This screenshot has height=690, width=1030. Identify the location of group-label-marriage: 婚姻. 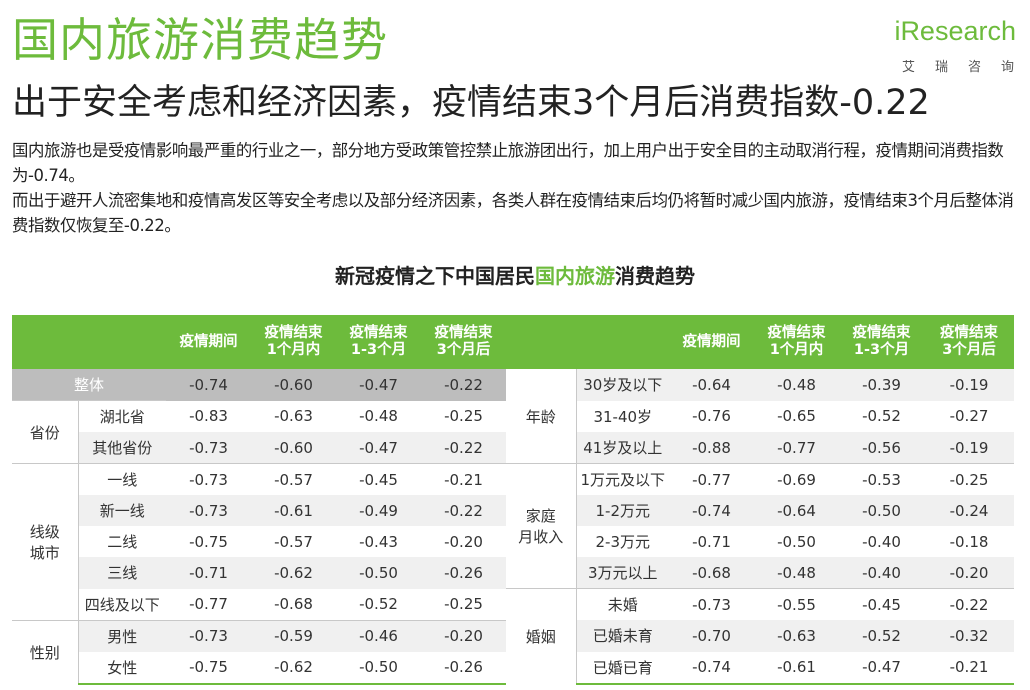
(541, 636).